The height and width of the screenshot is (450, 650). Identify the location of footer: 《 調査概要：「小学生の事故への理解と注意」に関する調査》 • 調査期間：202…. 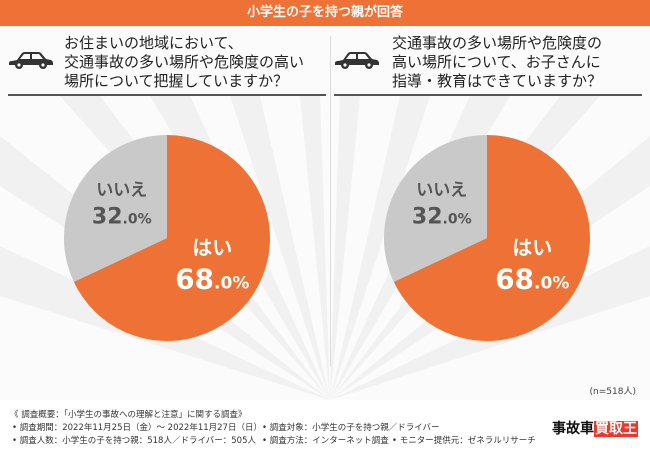
(325, 427).